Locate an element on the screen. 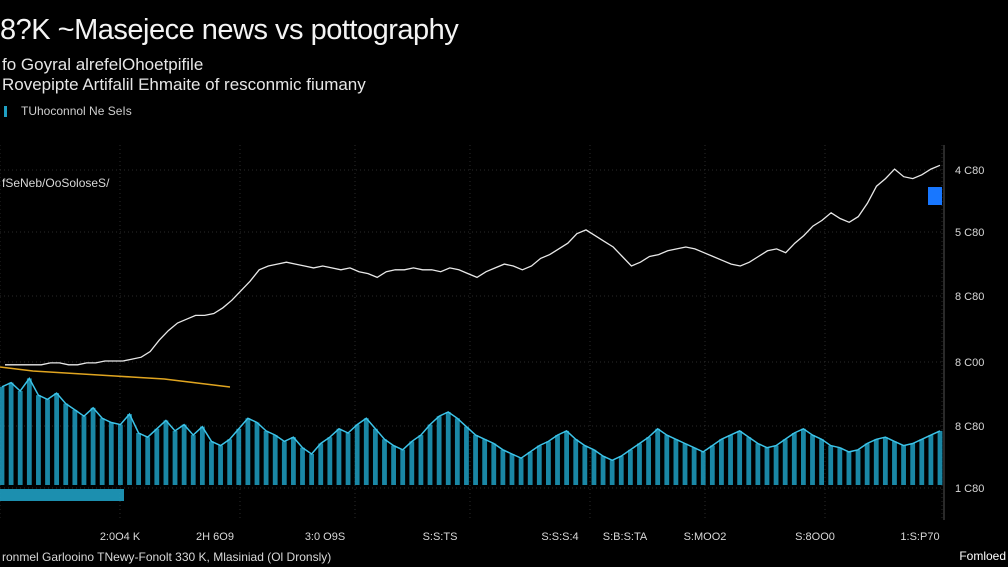 Image resolution: width=1008 pixels, height=567 pixels. y-tick-label: 4 C80 is located at coordinates (969, 171).